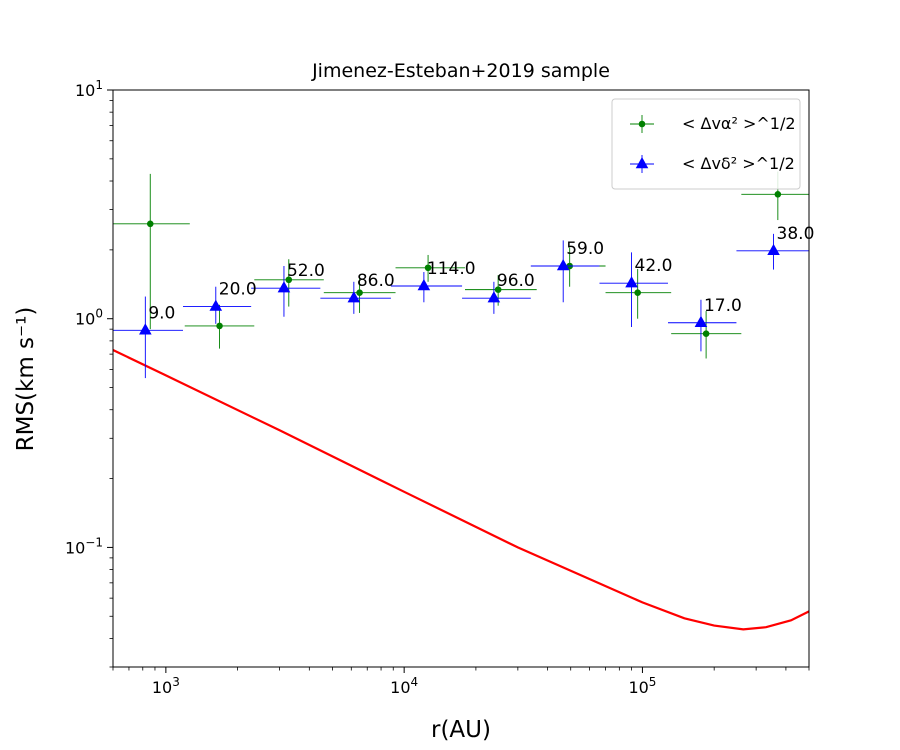  Describe the element at coordinates (26, 379) in the screenshot. I see `y-axis-label: RMS(km s⁻¹)` at that location.